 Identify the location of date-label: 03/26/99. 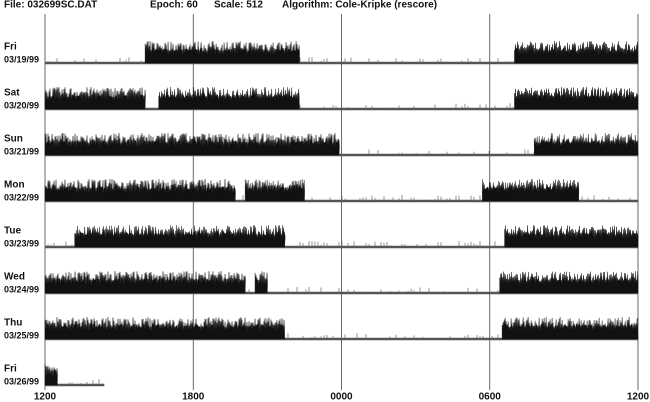
(21, 381).